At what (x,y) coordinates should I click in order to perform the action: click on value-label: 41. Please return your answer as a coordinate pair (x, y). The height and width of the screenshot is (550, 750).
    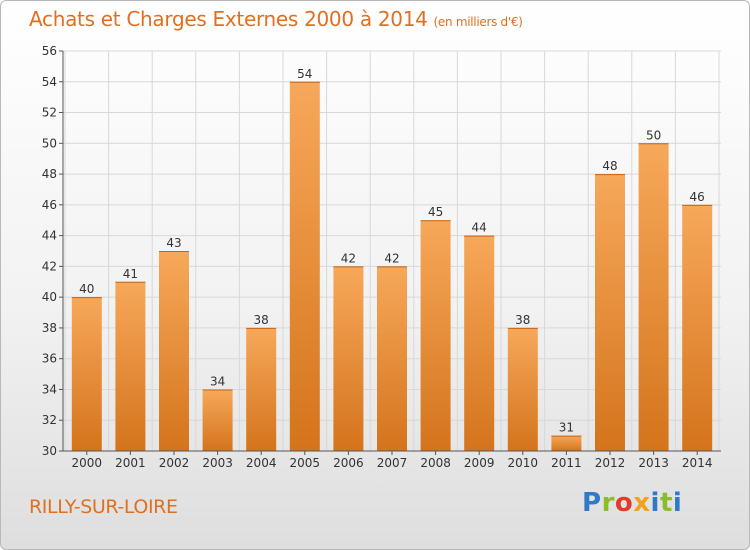
    Looking at the image, I should click on (130, 274).